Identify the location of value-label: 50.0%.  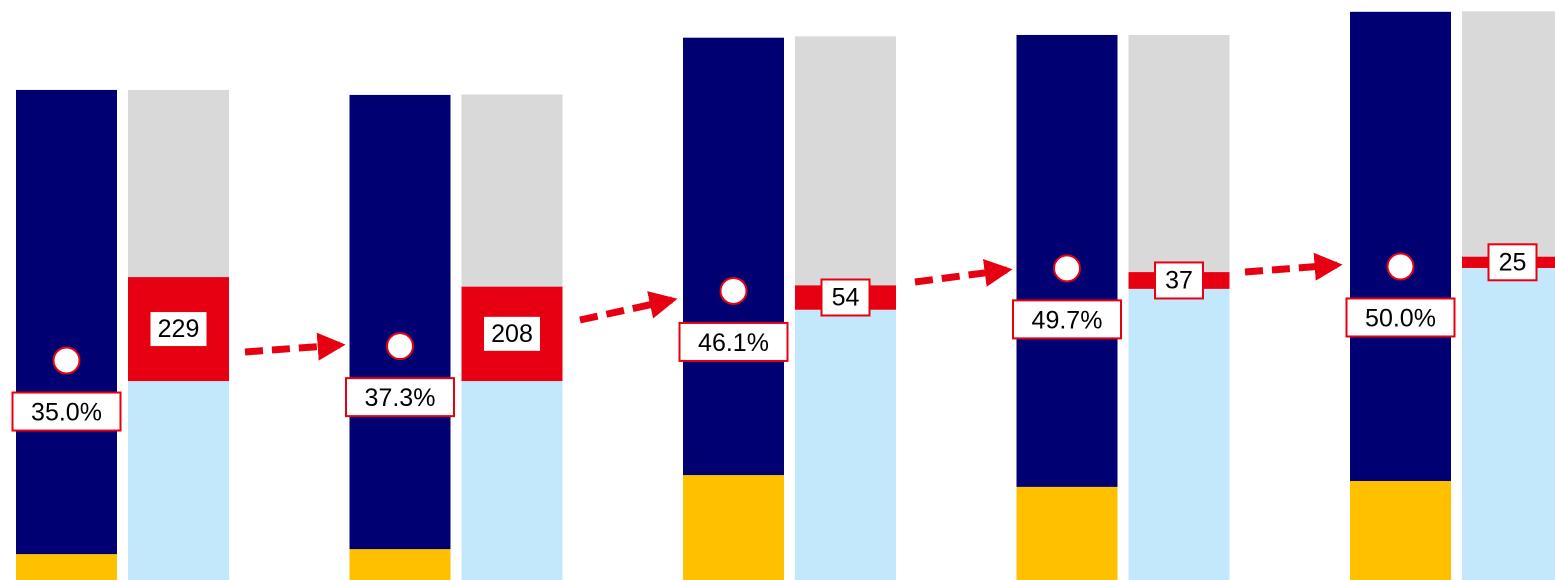
(1400, 318).